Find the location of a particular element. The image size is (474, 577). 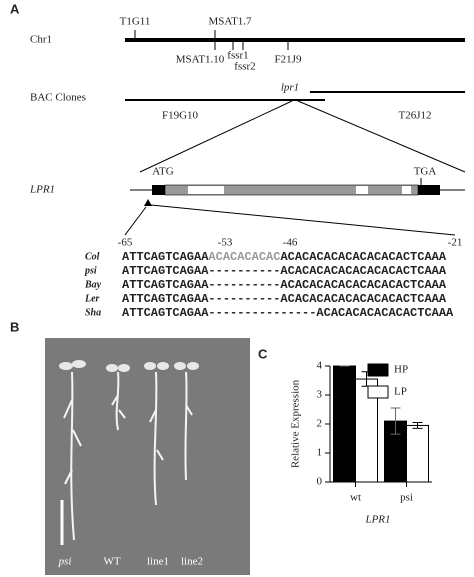

marker: T1G11 is located at coordinates (135, 22).